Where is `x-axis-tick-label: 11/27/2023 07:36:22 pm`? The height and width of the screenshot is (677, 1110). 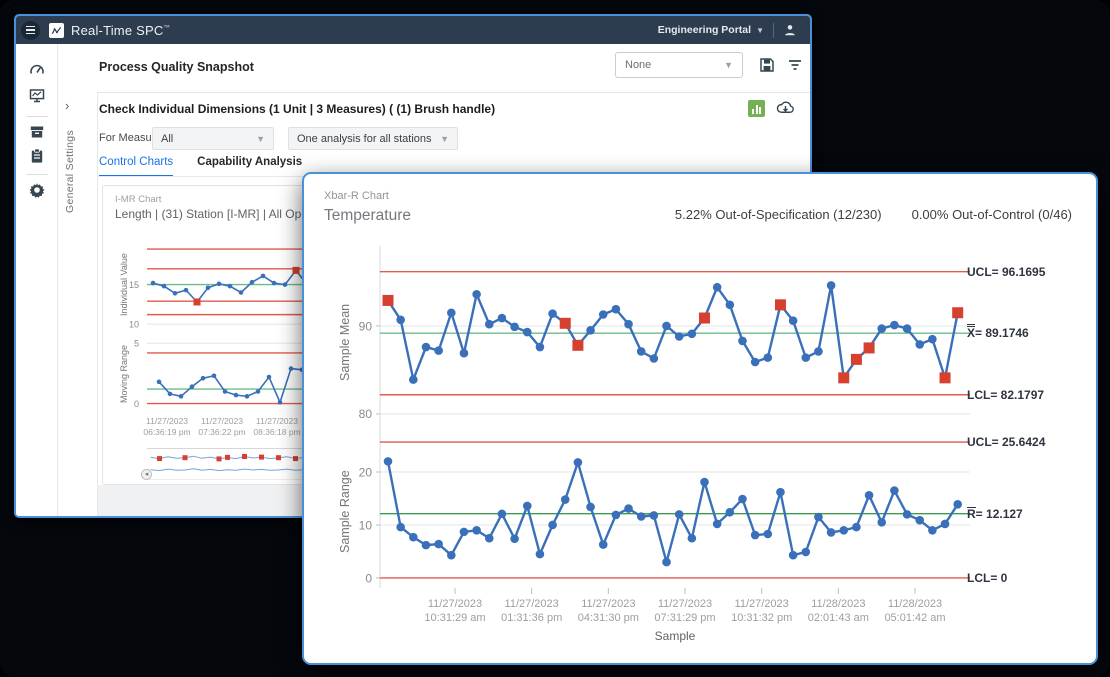 x-axis-tick-label: 11/27/2023 07:36:22 pm is located at coordinates (222, 426).